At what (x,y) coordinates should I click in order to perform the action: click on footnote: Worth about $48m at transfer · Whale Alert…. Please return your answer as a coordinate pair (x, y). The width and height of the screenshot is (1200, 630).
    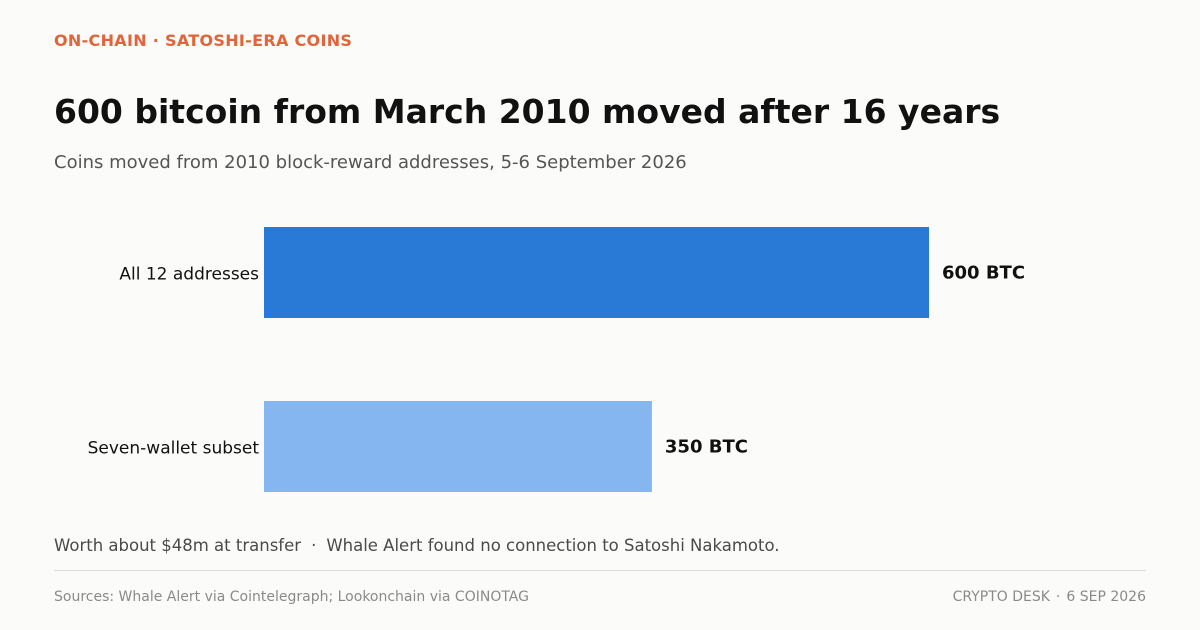
    Looking at the image, I should click on (417, 545).